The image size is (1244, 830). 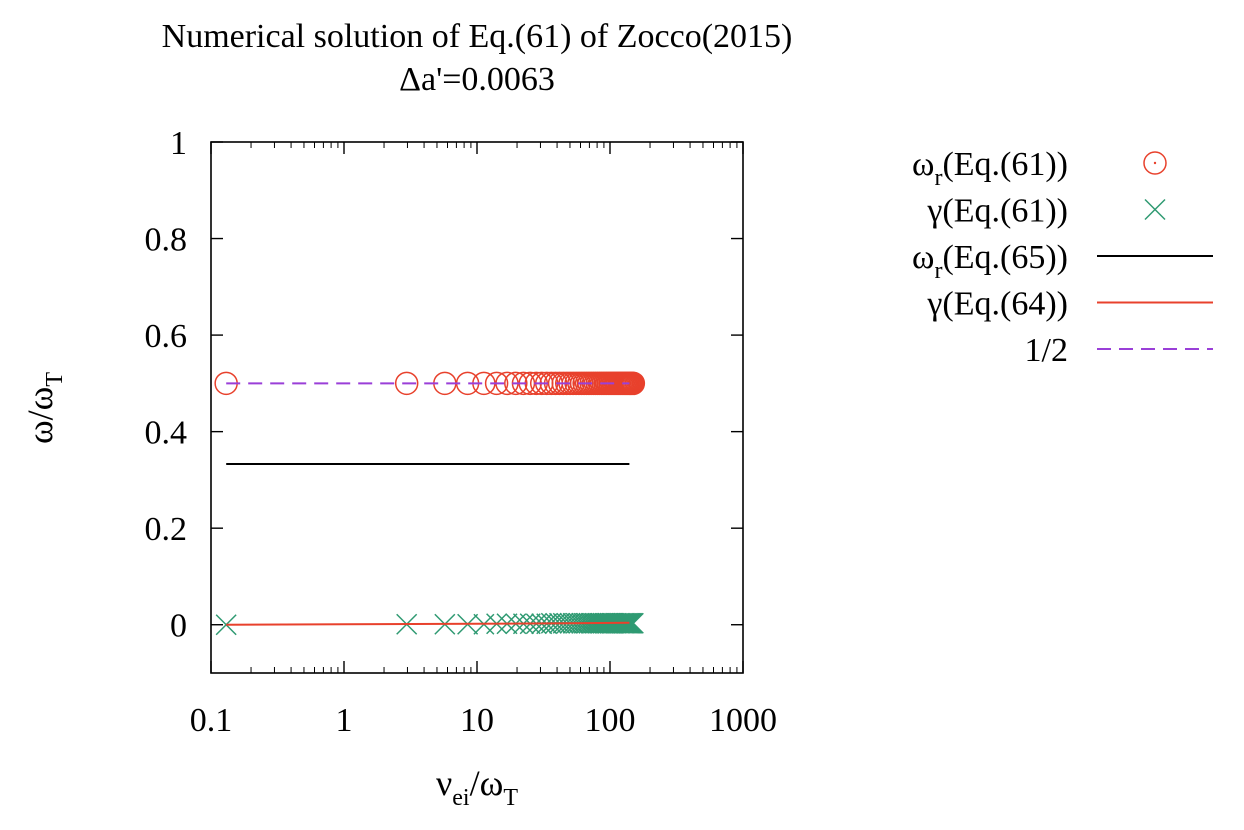 I want to click on x-axis-label-sub: ei, so click(x=461, y=798).